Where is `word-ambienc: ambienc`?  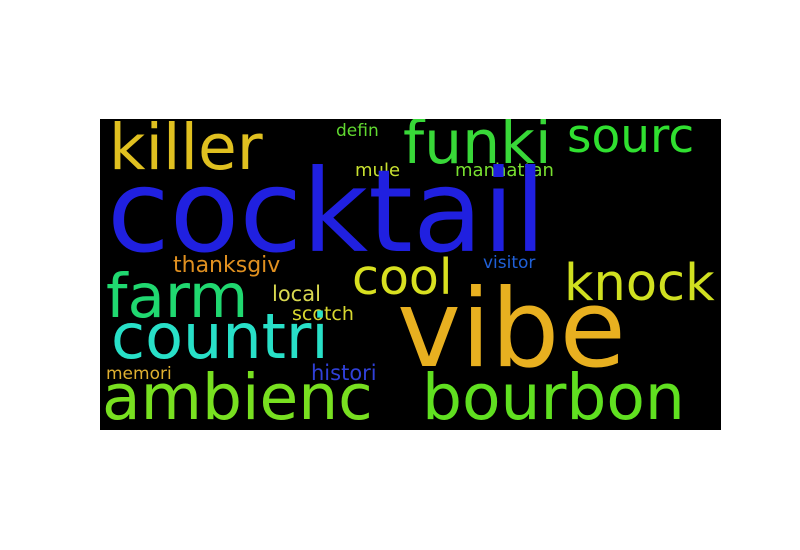
word-ambienc: ambienc is located at coordinates (237, 395).